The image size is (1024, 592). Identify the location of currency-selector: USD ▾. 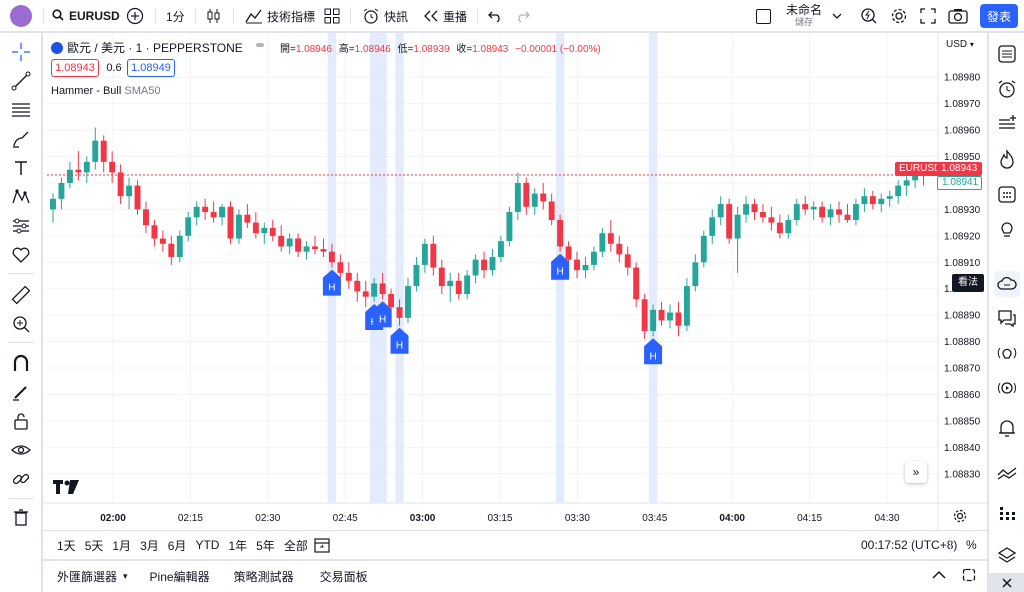
(960, 44).